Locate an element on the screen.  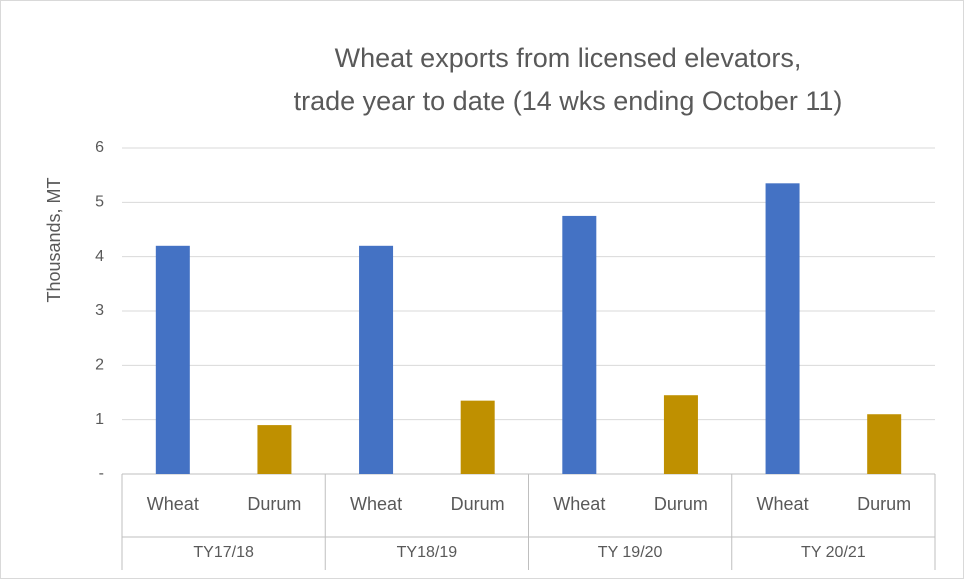
group-label: TY 20/21 is located at coordinates (833, 552).